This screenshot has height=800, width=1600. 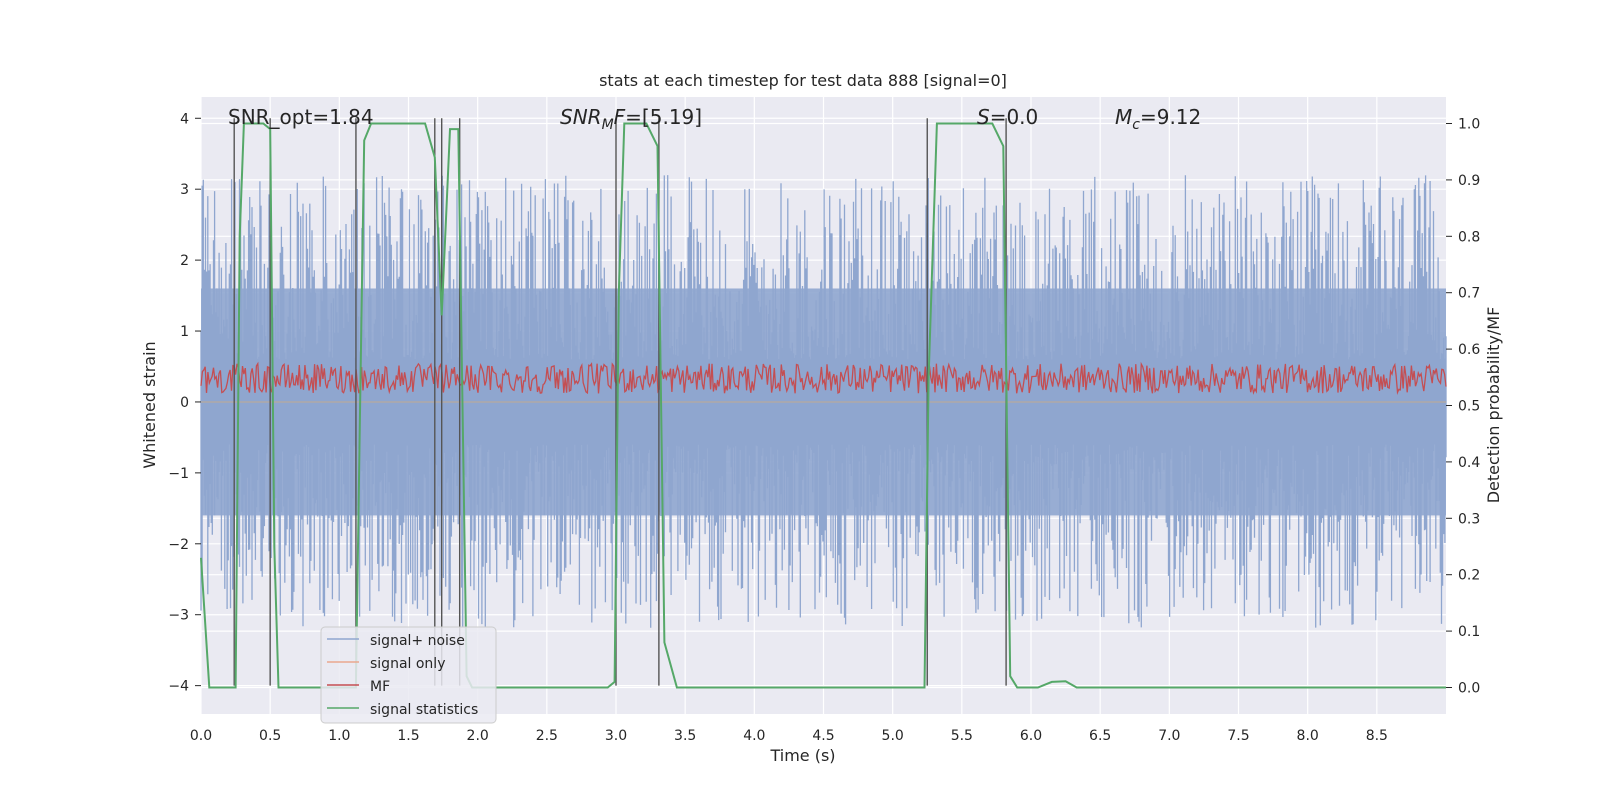 What do you see at coordinates (823, 736) in the screenshot?
I see `x-tick-label: 4.5` at bounding box center [823, 736].